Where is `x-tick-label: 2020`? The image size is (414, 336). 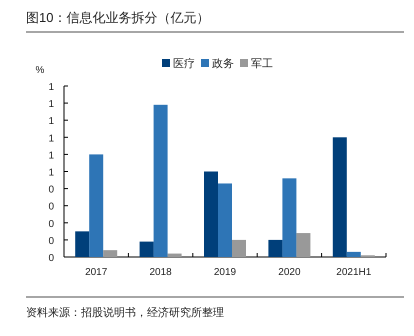 x-tick-label: 2020 is located at coordinates (289, 272).